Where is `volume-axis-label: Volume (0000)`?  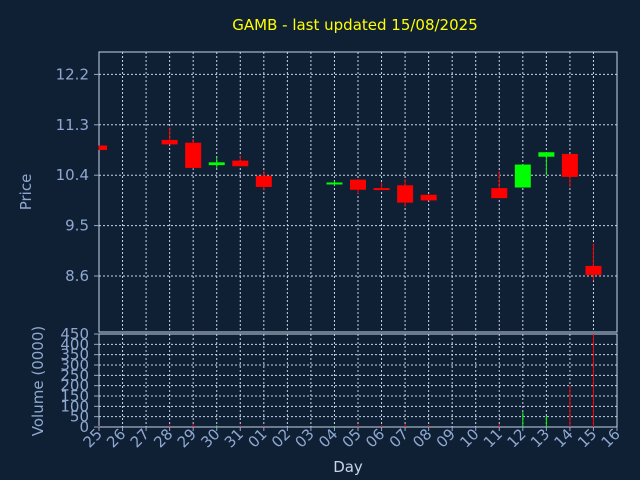
volume-axis-label: Volume (0000) is located at coordinates (38, 381).